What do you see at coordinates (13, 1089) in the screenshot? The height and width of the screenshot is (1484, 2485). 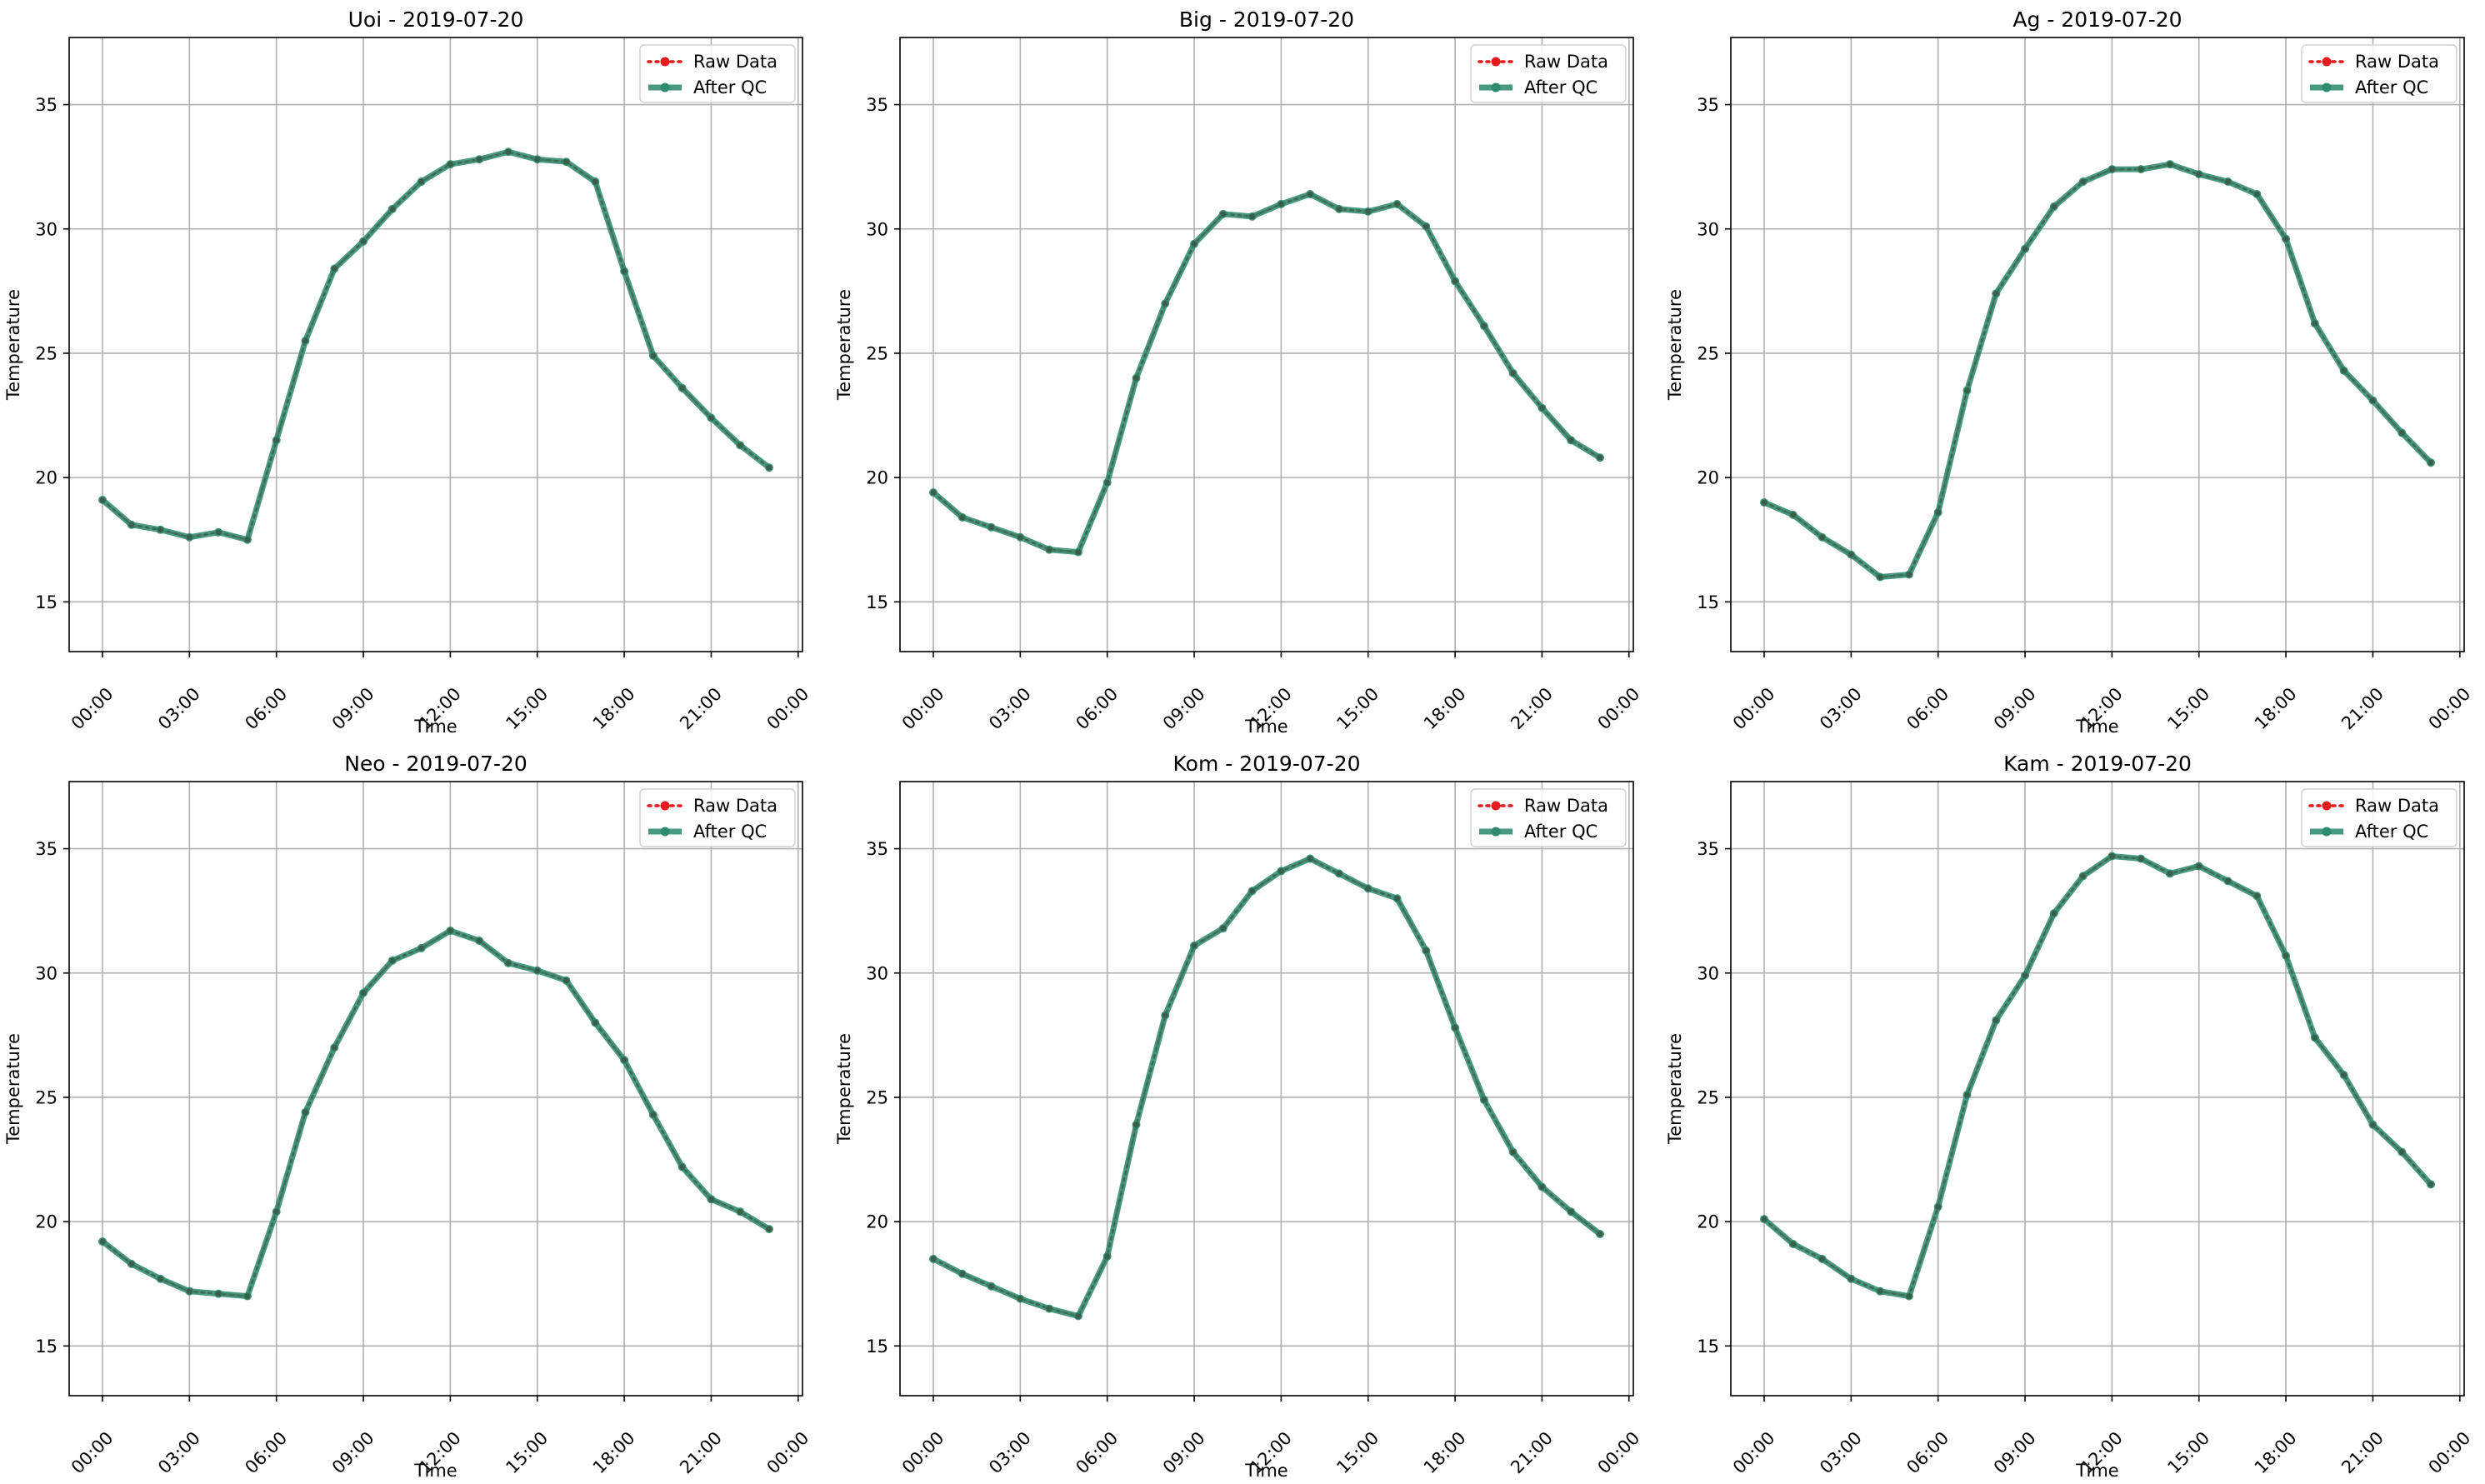 I see `y-axis-label: Temperature` at bounding box center [13, 1089].